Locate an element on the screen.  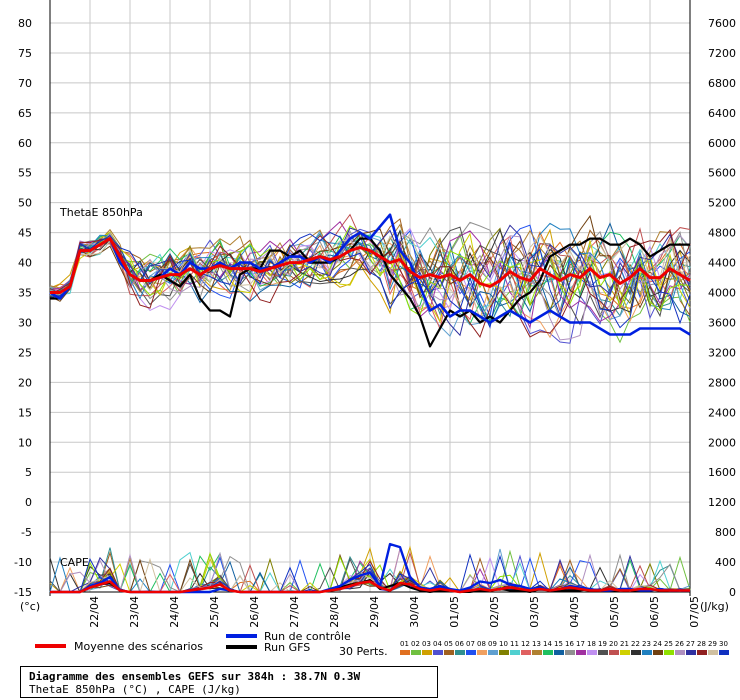
x-tick-label: 07/05 is located at coordinates (694, 612).